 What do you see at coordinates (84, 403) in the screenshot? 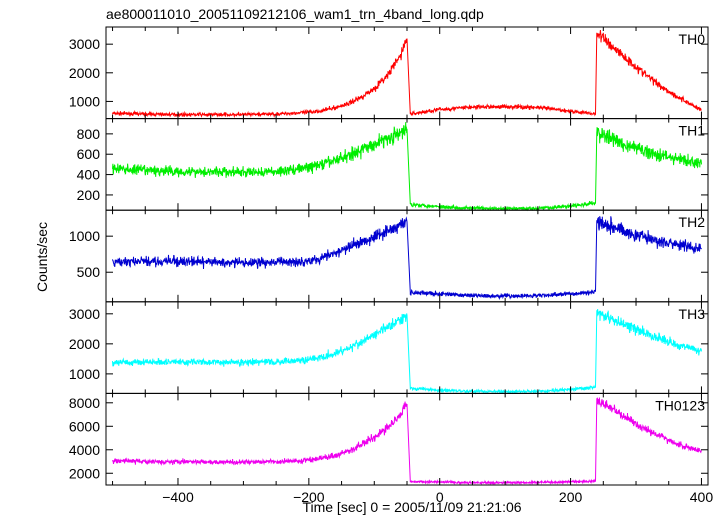
I see `y-tick-label: 8000` at bounding box center [84, 403].